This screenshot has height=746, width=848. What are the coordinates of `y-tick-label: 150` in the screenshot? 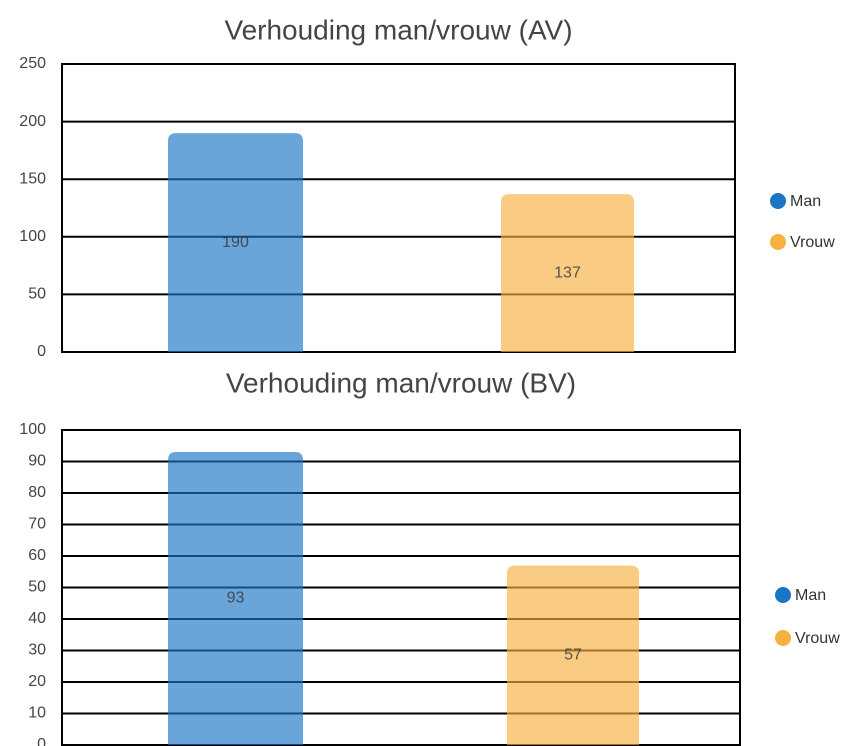 It's located at (32, 178).